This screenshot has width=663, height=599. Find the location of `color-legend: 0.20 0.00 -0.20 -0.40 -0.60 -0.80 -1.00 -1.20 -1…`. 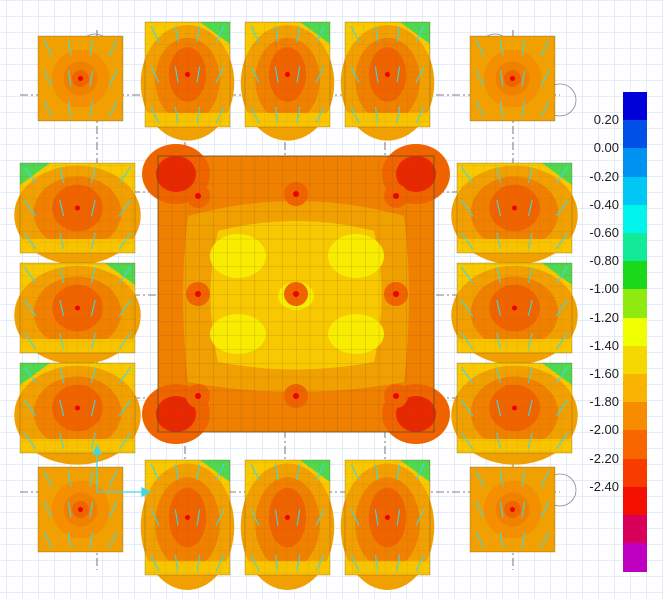

color-legend: 0.20 0.00 -0.20 -0.40 -0.60 -0.80 -1.00 -1.20 -1… is located at coordinates (622, 337).